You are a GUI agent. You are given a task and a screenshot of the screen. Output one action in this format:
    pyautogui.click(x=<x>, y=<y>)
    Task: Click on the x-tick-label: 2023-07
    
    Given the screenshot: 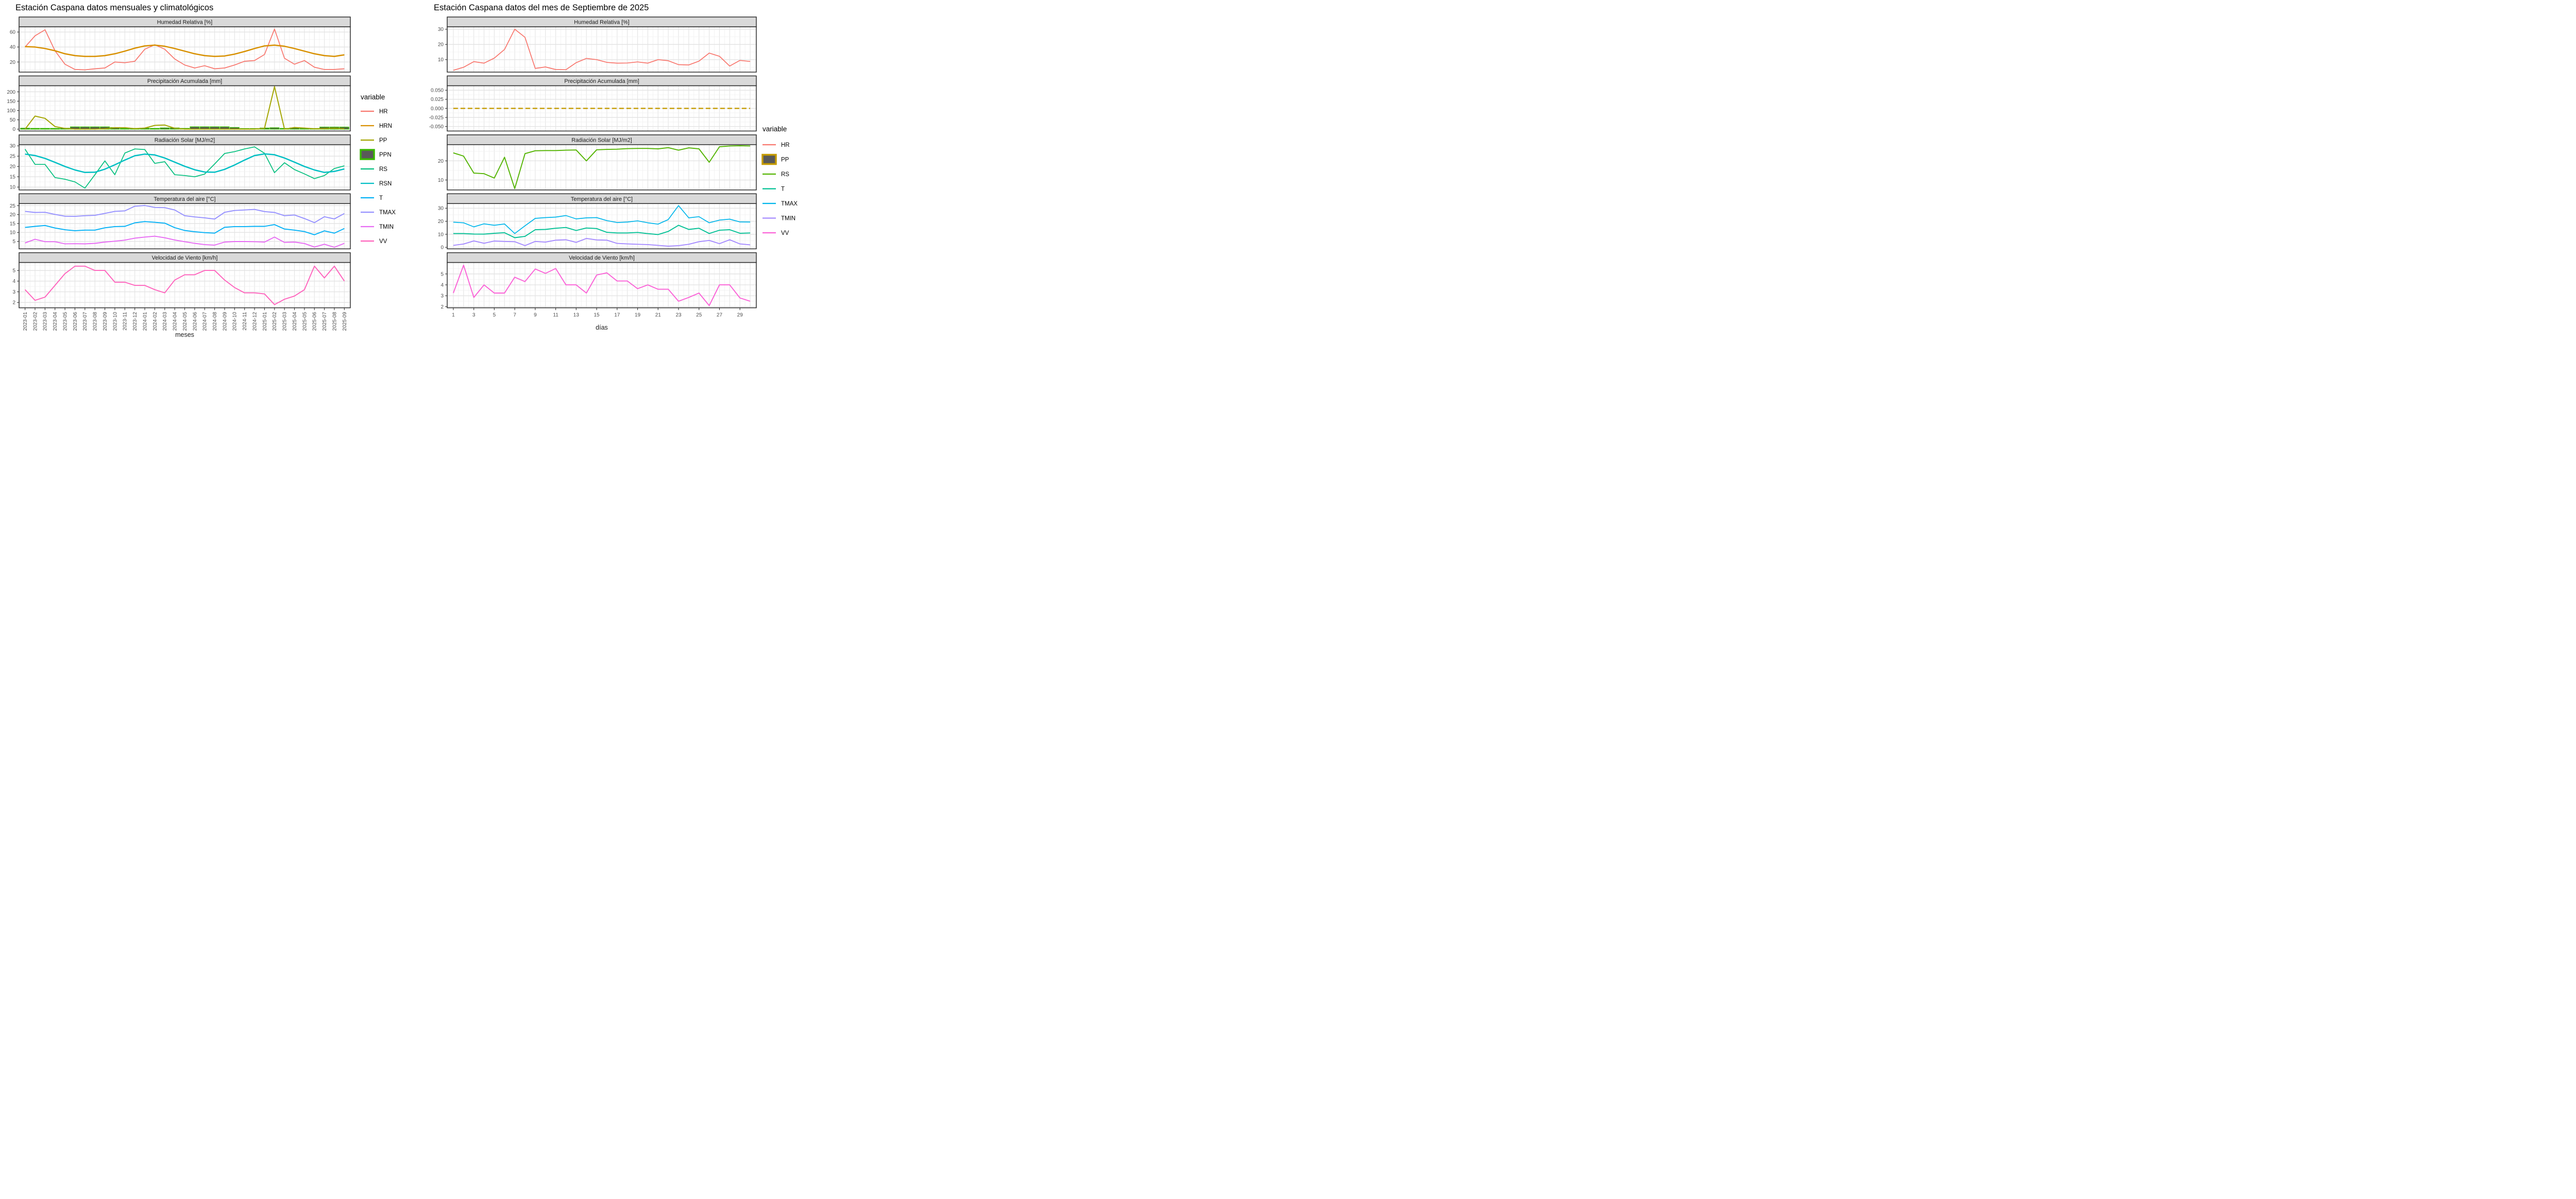 What is the action you would take?
    pyautogui.click(x=85, y=321)
    